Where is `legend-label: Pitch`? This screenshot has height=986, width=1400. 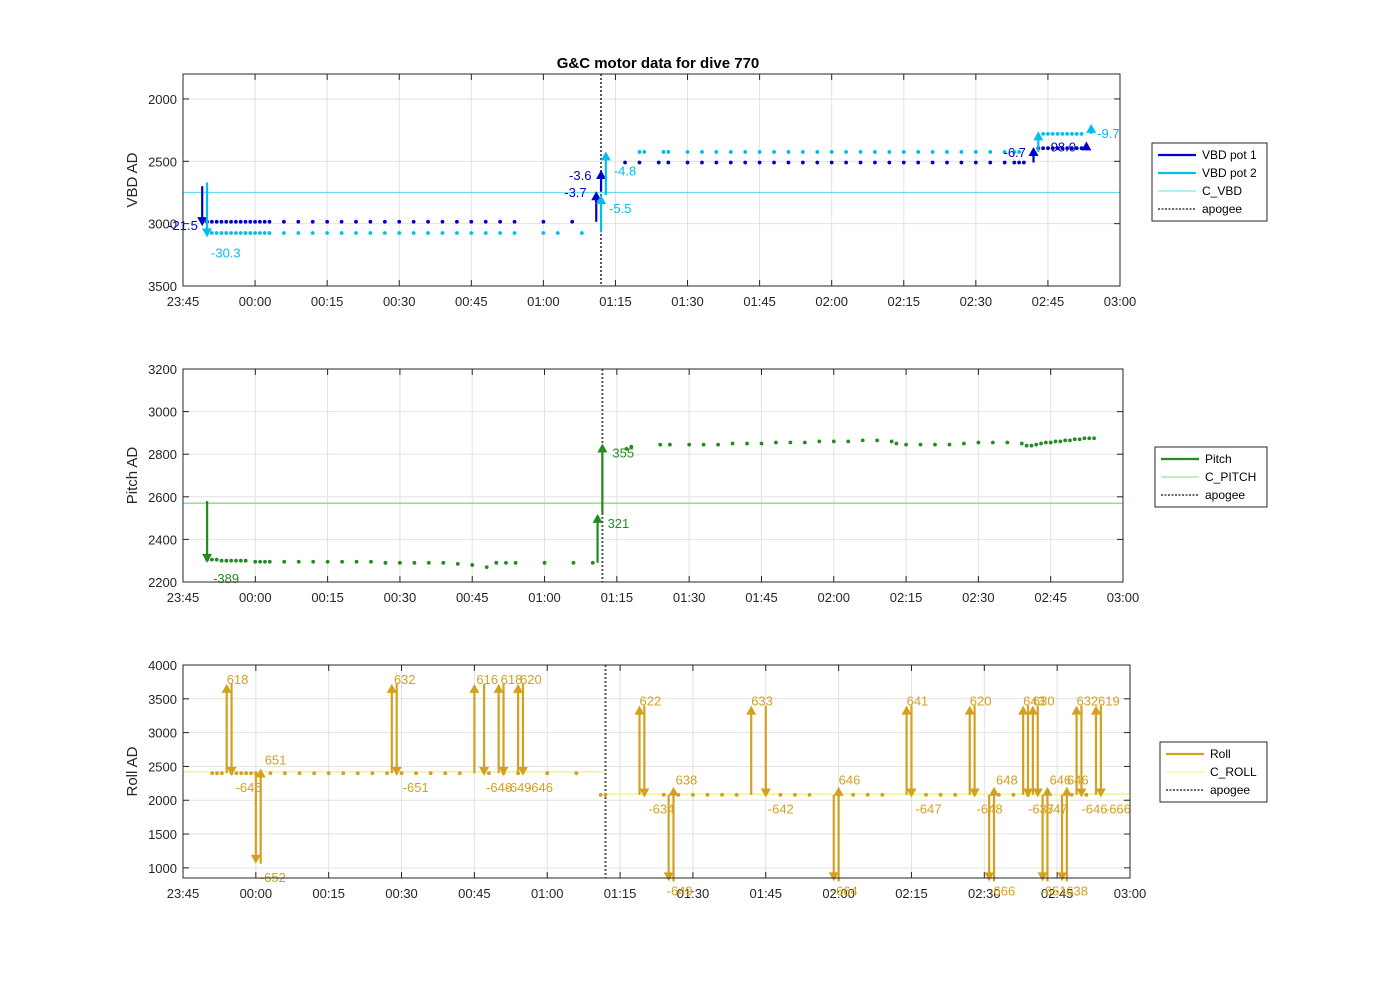 legend-label: Pitch is located at coordinates (1218, 459).